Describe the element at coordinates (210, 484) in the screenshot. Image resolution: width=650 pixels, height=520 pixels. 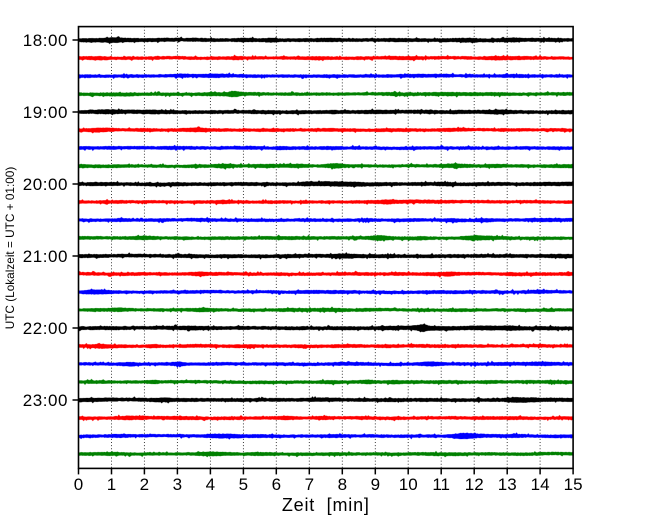
I see `svg-text: 4` at that location.